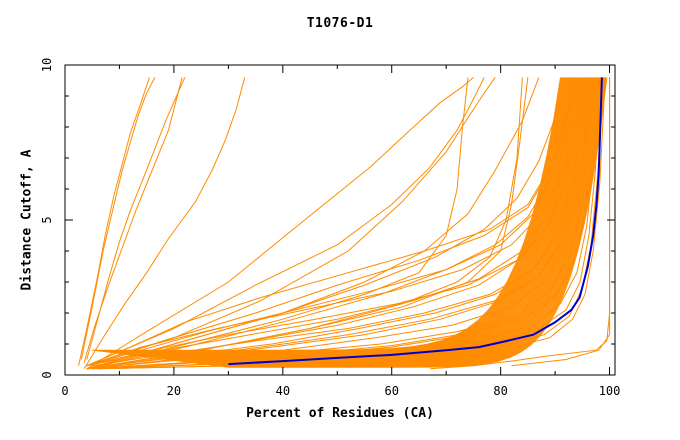 The height and width of the screenshot is (440, 680). I want to click on y-tick-label: 10, so click(47, 65).